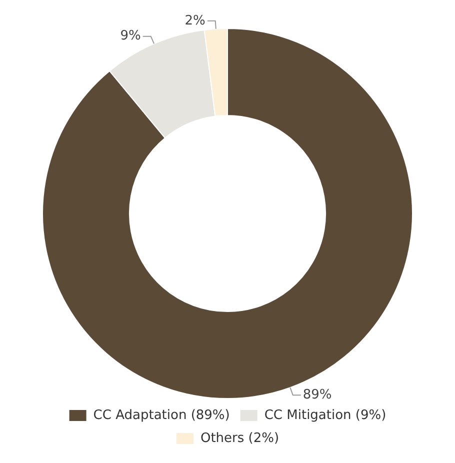 Image resolution: width=455 pixels, height=463 pixels. I want to click on data-label: 2%, so click(195, 20).